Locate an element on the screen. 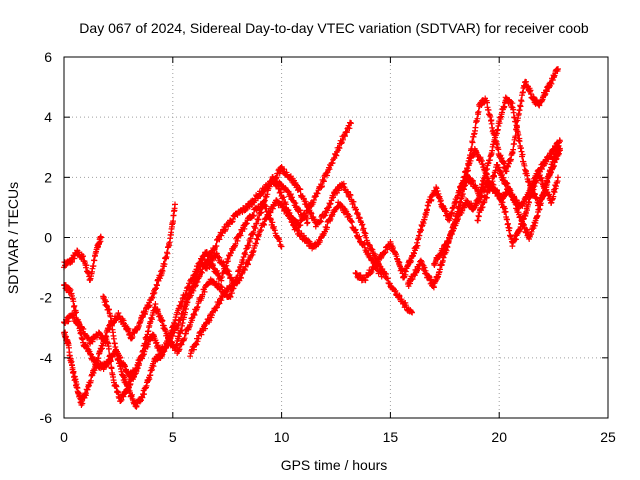 The width and height of the screenshot is (640, 480). x-tick-label: 25 is located at coordinates (608, 437).